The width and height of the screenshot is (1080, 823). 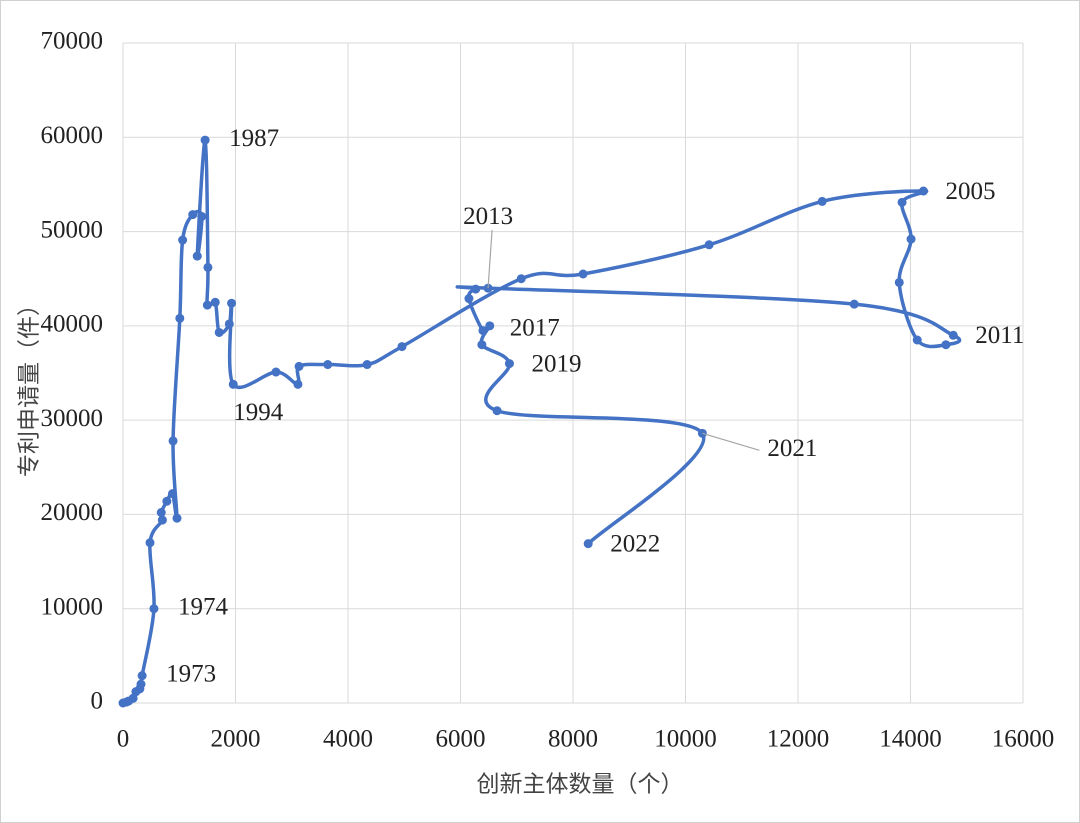 I want to click on data-label: 1987, so click(x=254, y=138).